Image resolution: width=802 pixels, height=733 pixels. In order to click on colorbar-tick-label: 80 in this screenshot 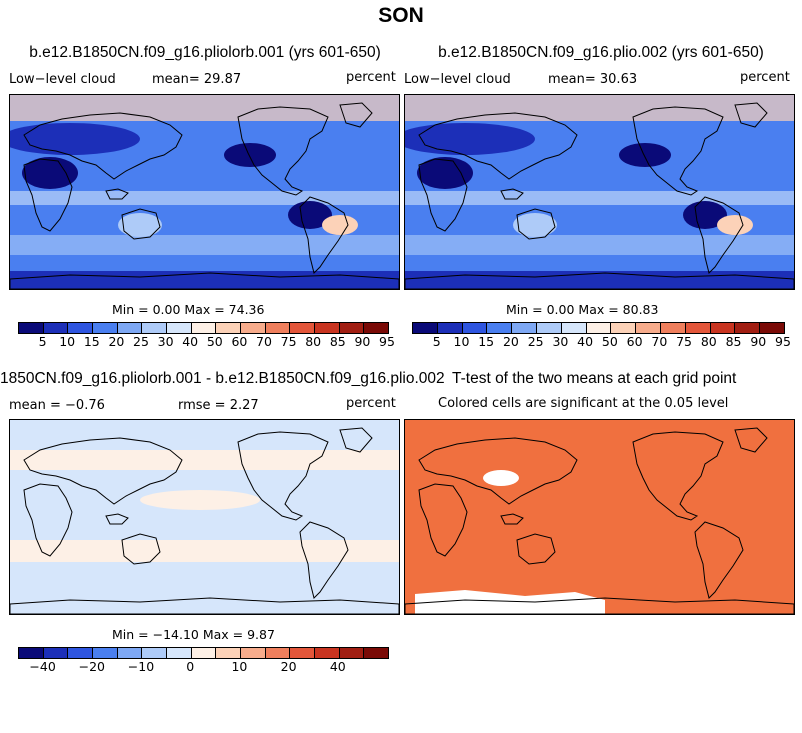, I will do `click(313, 341)`.